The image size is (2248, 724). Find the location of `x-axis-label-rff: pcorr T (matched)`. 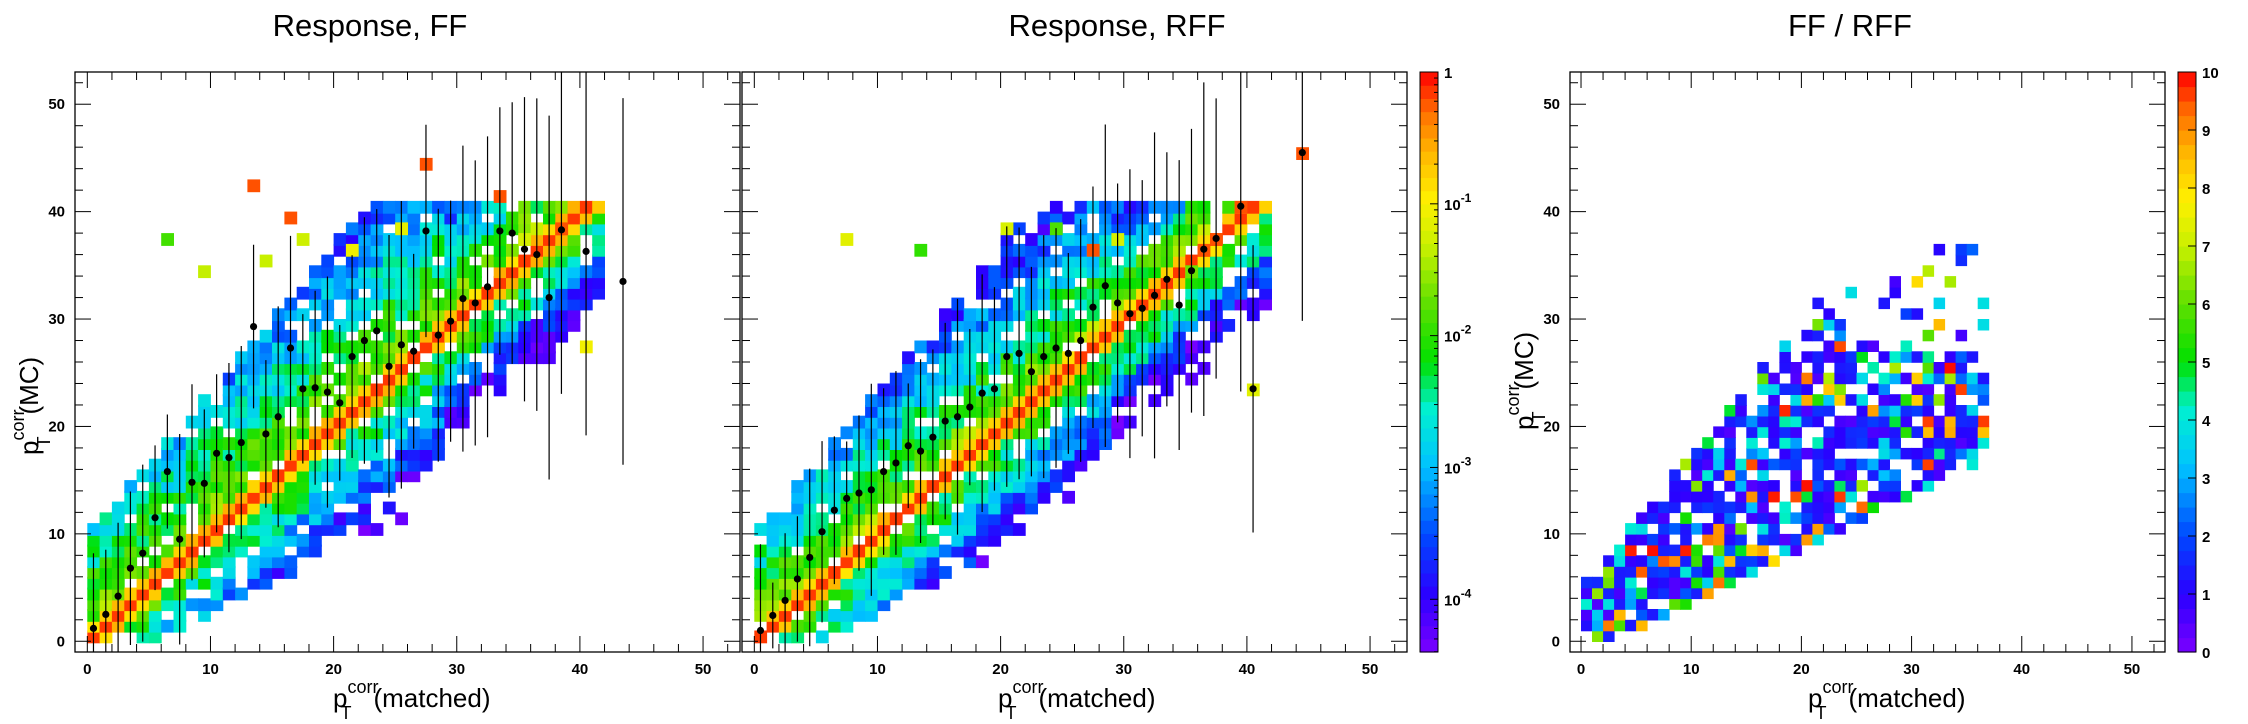

x-axis-label-rff: pcorr T (matched) is located at coordinates (1077, 700).